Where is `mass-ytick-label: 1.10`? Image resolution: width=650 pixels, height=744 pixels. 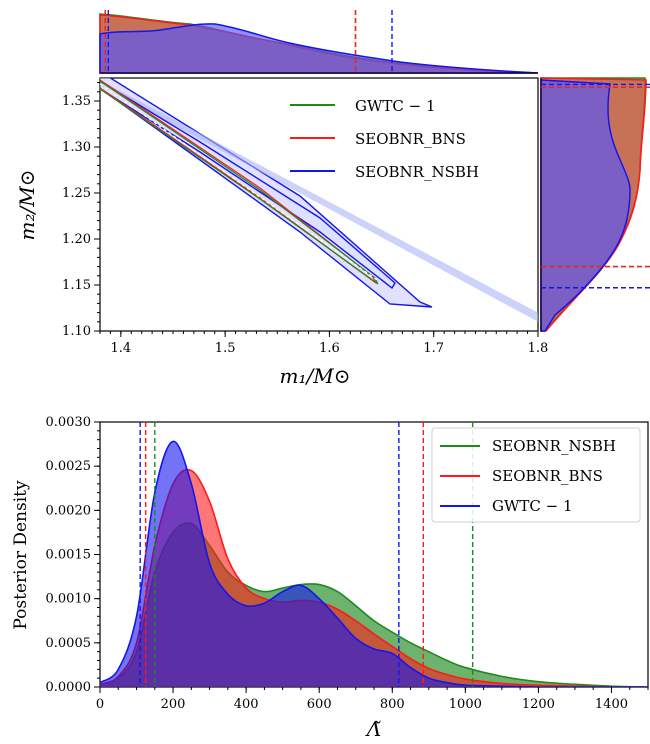 mass-ytick-label: 1.10 is located at coordinates (76, 331).